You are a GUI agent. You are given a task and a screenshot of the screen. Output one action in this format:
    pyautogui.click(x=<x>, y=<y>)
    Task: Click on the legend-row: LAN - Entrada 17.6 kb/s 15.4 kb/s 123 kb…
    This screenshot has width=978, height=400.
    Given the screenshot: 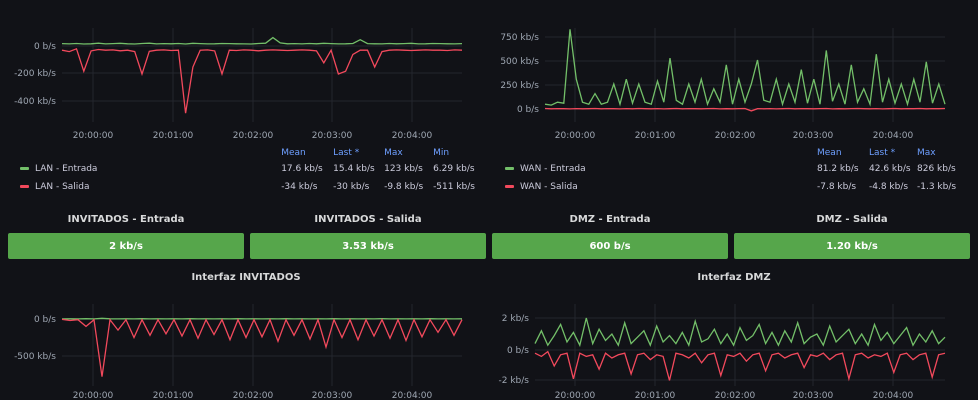 What is the action you would take?
    pyautogui.click(x=247, y=169)
    